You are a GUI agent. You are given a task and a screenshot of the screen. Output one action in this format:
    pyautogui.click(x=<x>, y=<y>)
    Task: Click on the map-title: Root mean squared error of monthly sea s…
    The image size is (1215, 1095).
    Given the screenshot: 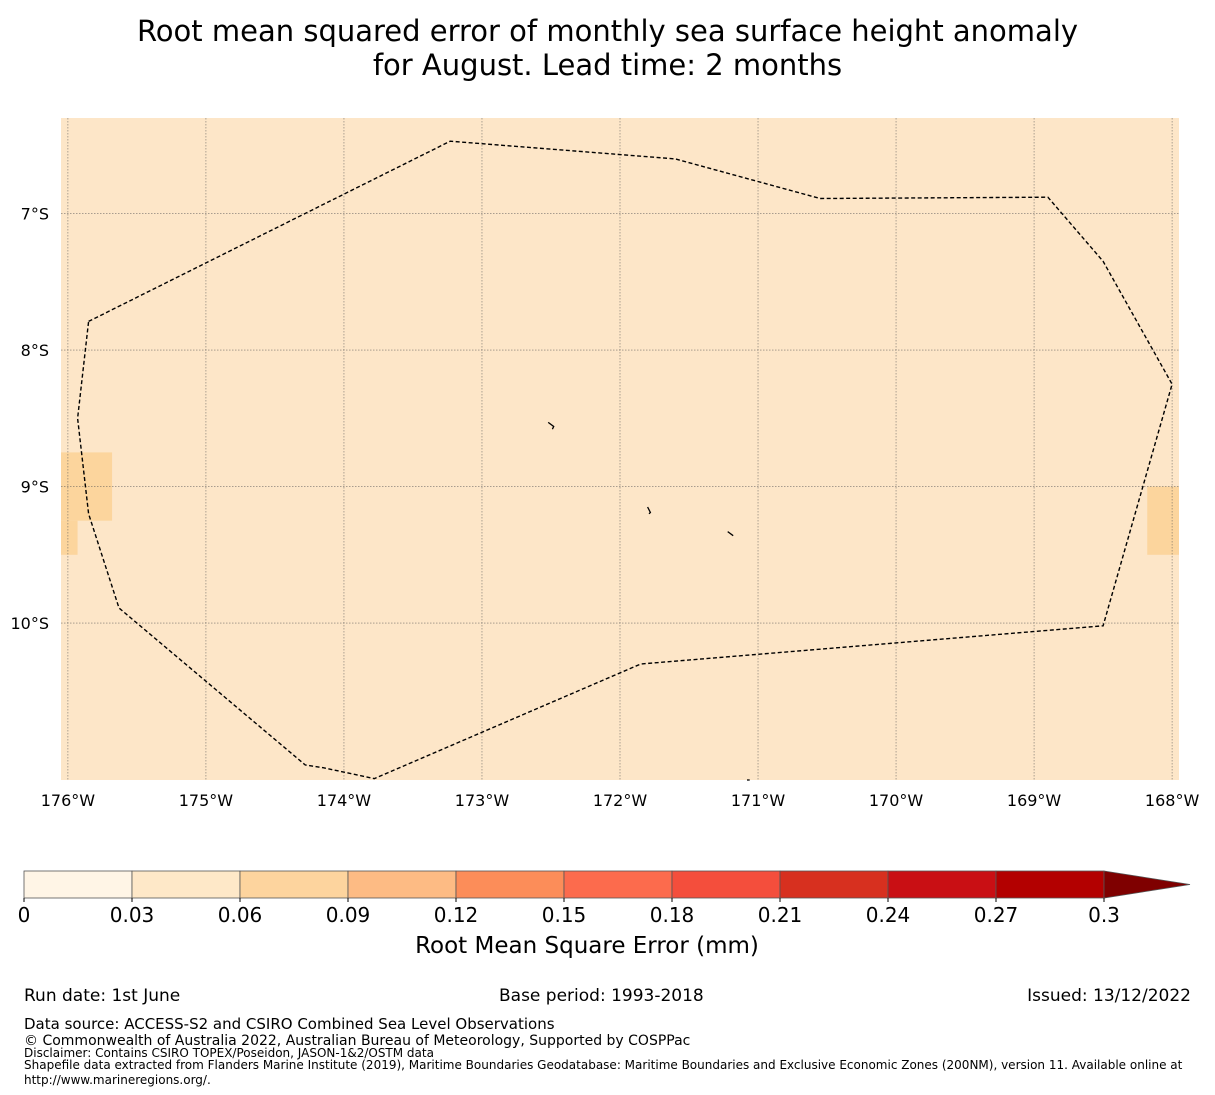 What is the action you would take?
    pyautogui.click(x=607, y=48)
    